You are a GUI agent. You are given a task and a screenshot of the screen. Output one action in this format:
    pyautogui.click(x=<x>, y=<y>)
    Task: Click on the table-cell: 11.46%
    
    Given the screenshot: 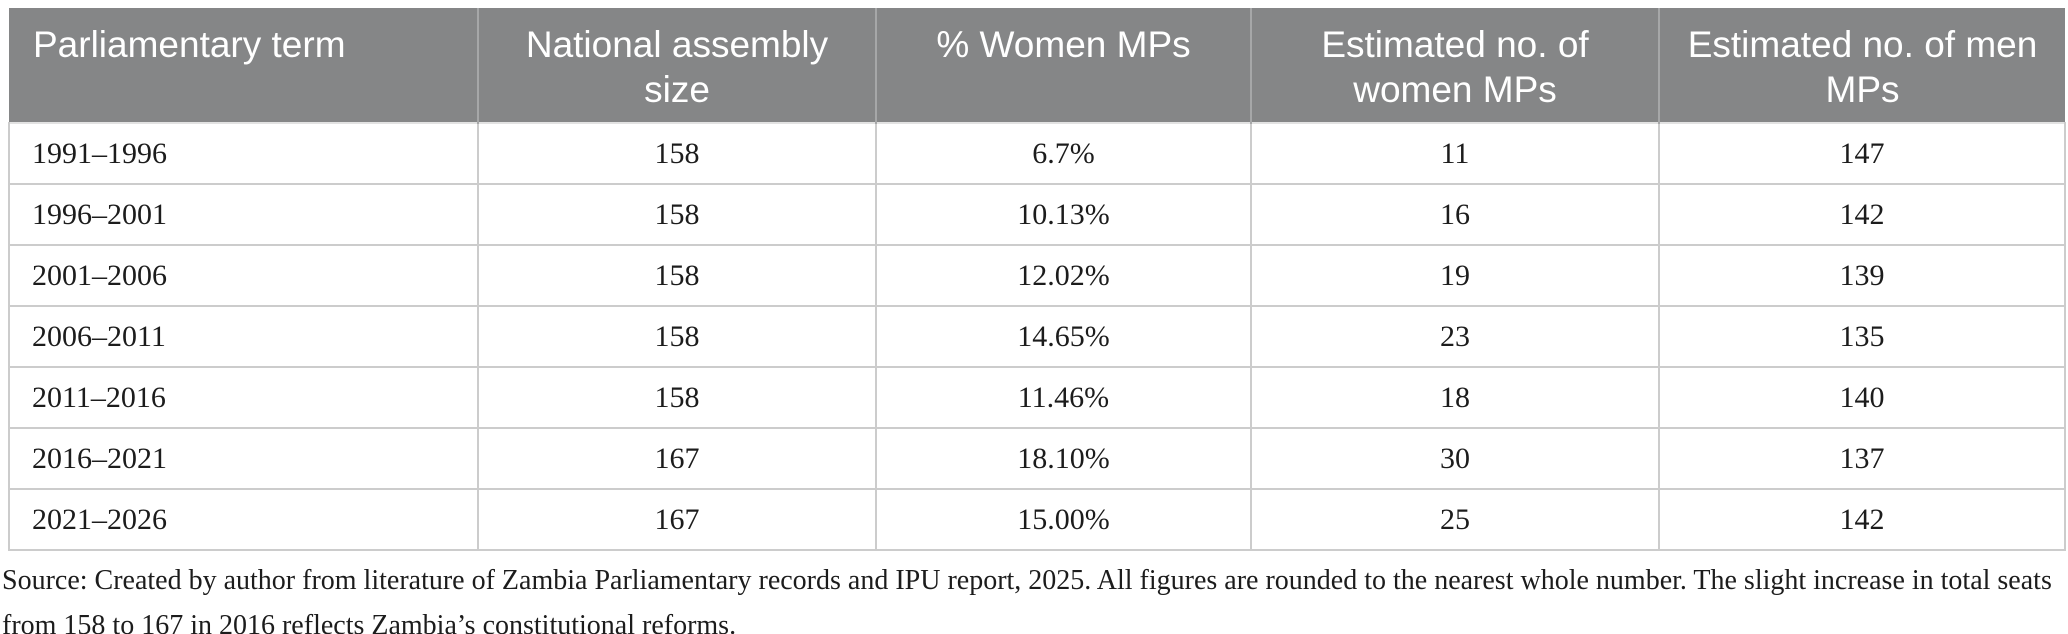 What is the action you would take?
    pyautogui.click(x=1063, y=397)
    